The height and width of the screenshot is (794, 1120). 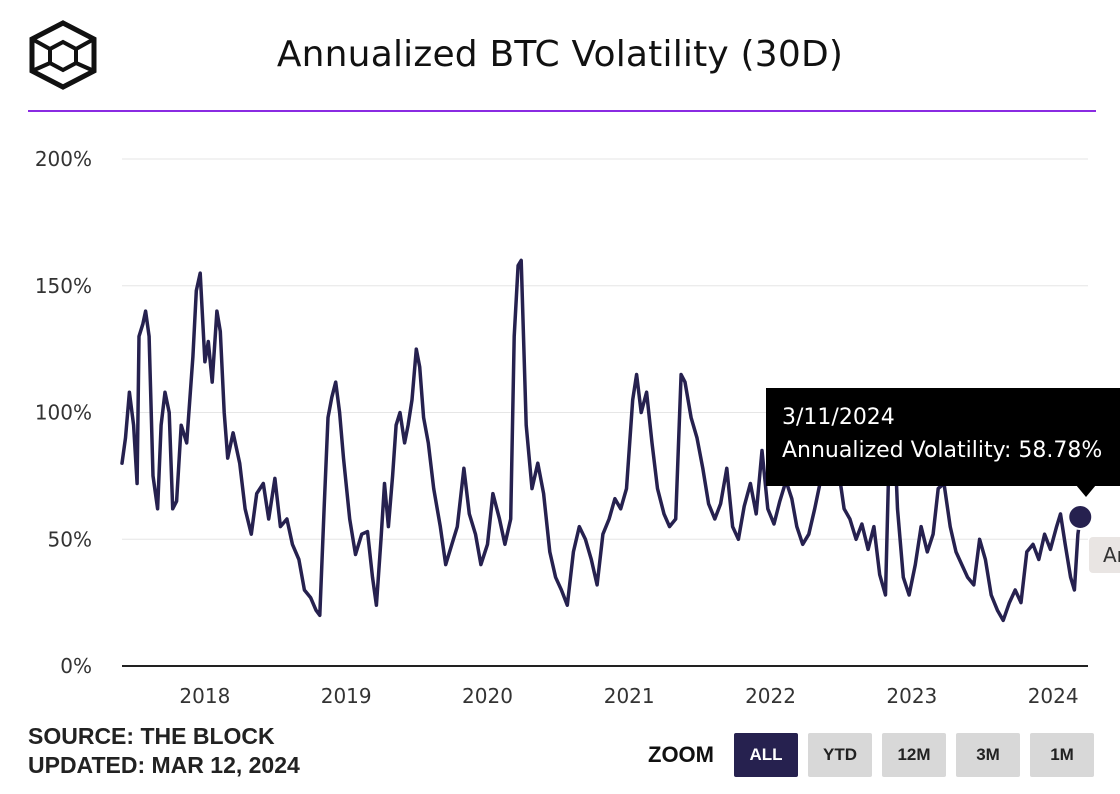 I want to click on zoom-1m-button: 1M, so click(x=1062, y=755).